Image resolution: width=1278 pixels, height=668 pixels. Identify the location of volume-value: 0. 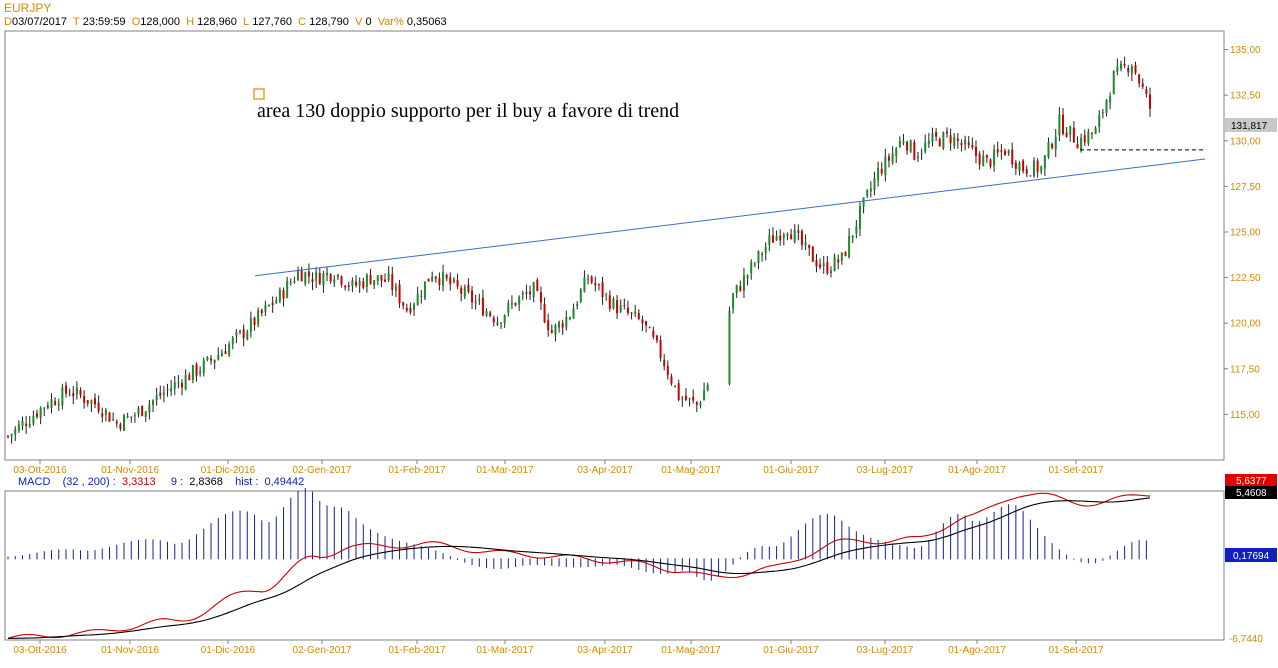
(368, 22).